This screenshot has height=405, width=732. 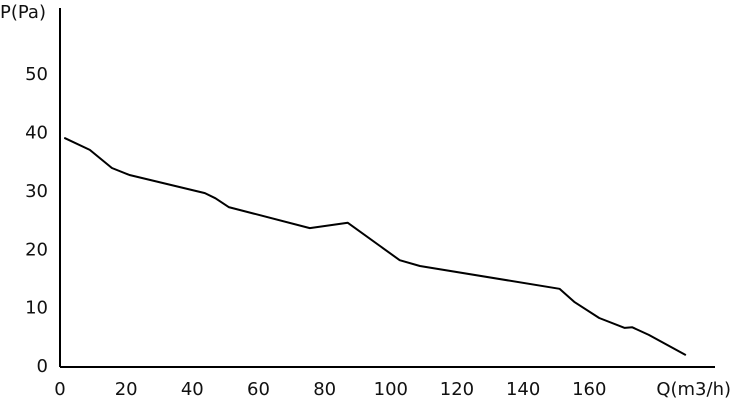 What do you see at coordinates (36, 133) in the screenshot?
I see `y-tick-label: 40` at bounding box center [36, 133].